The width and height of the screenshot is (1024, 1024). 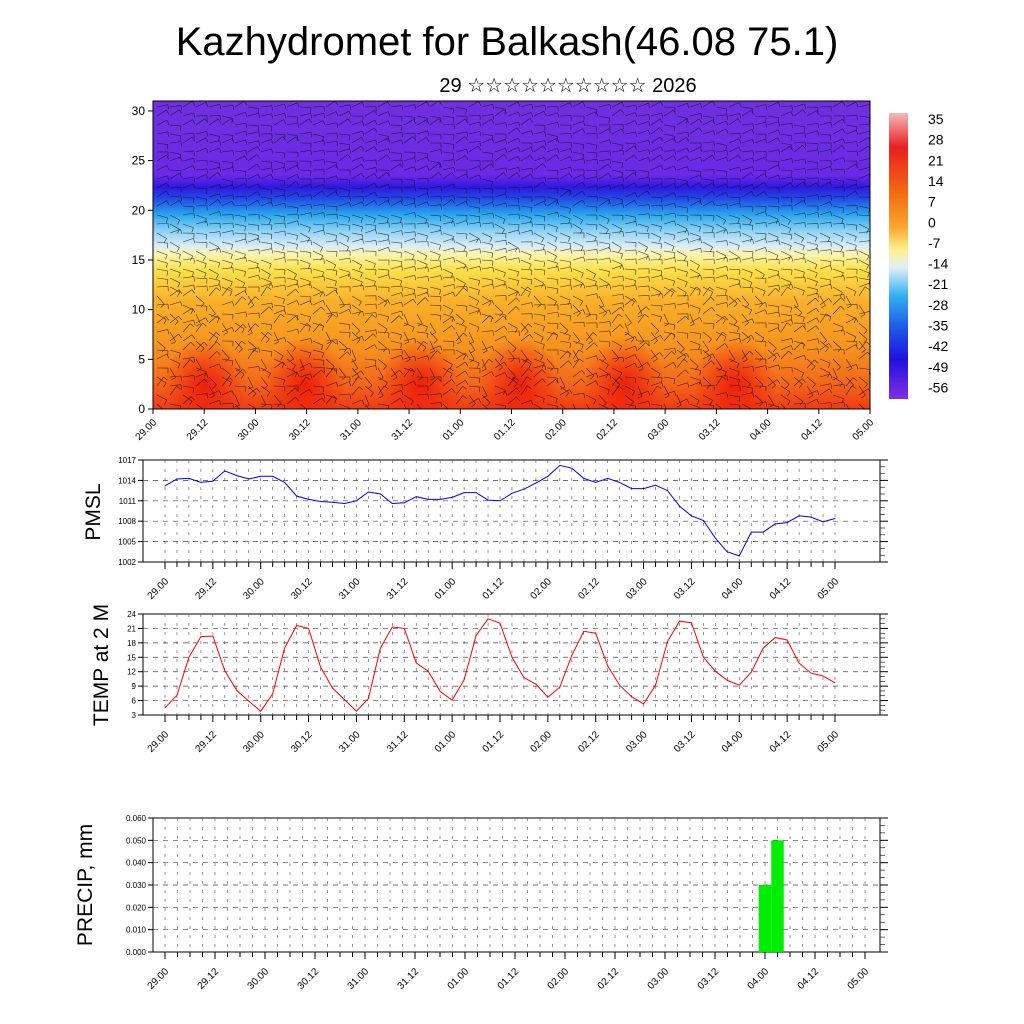 I want to click on warm-core, so click(x=305, y=373).